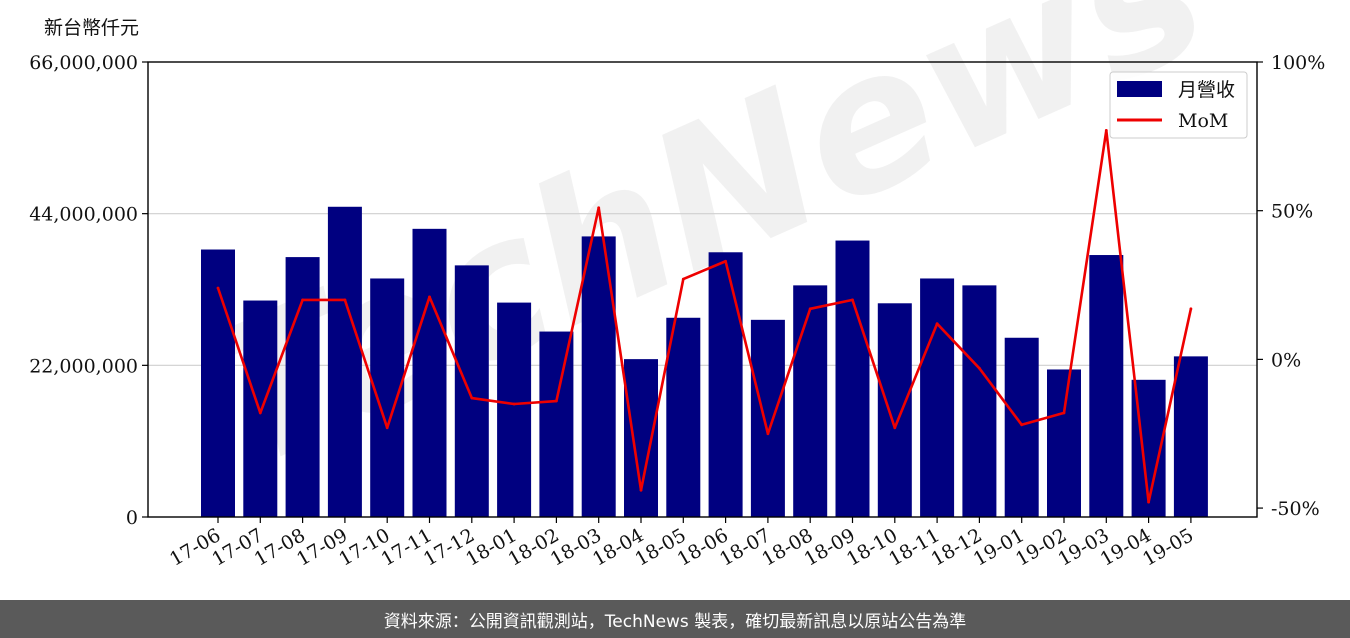  What do you see at coordinates (1298, 63) in the screenshot?
I see `right-tick-label: 100%` at bounding box center [1298, 63].